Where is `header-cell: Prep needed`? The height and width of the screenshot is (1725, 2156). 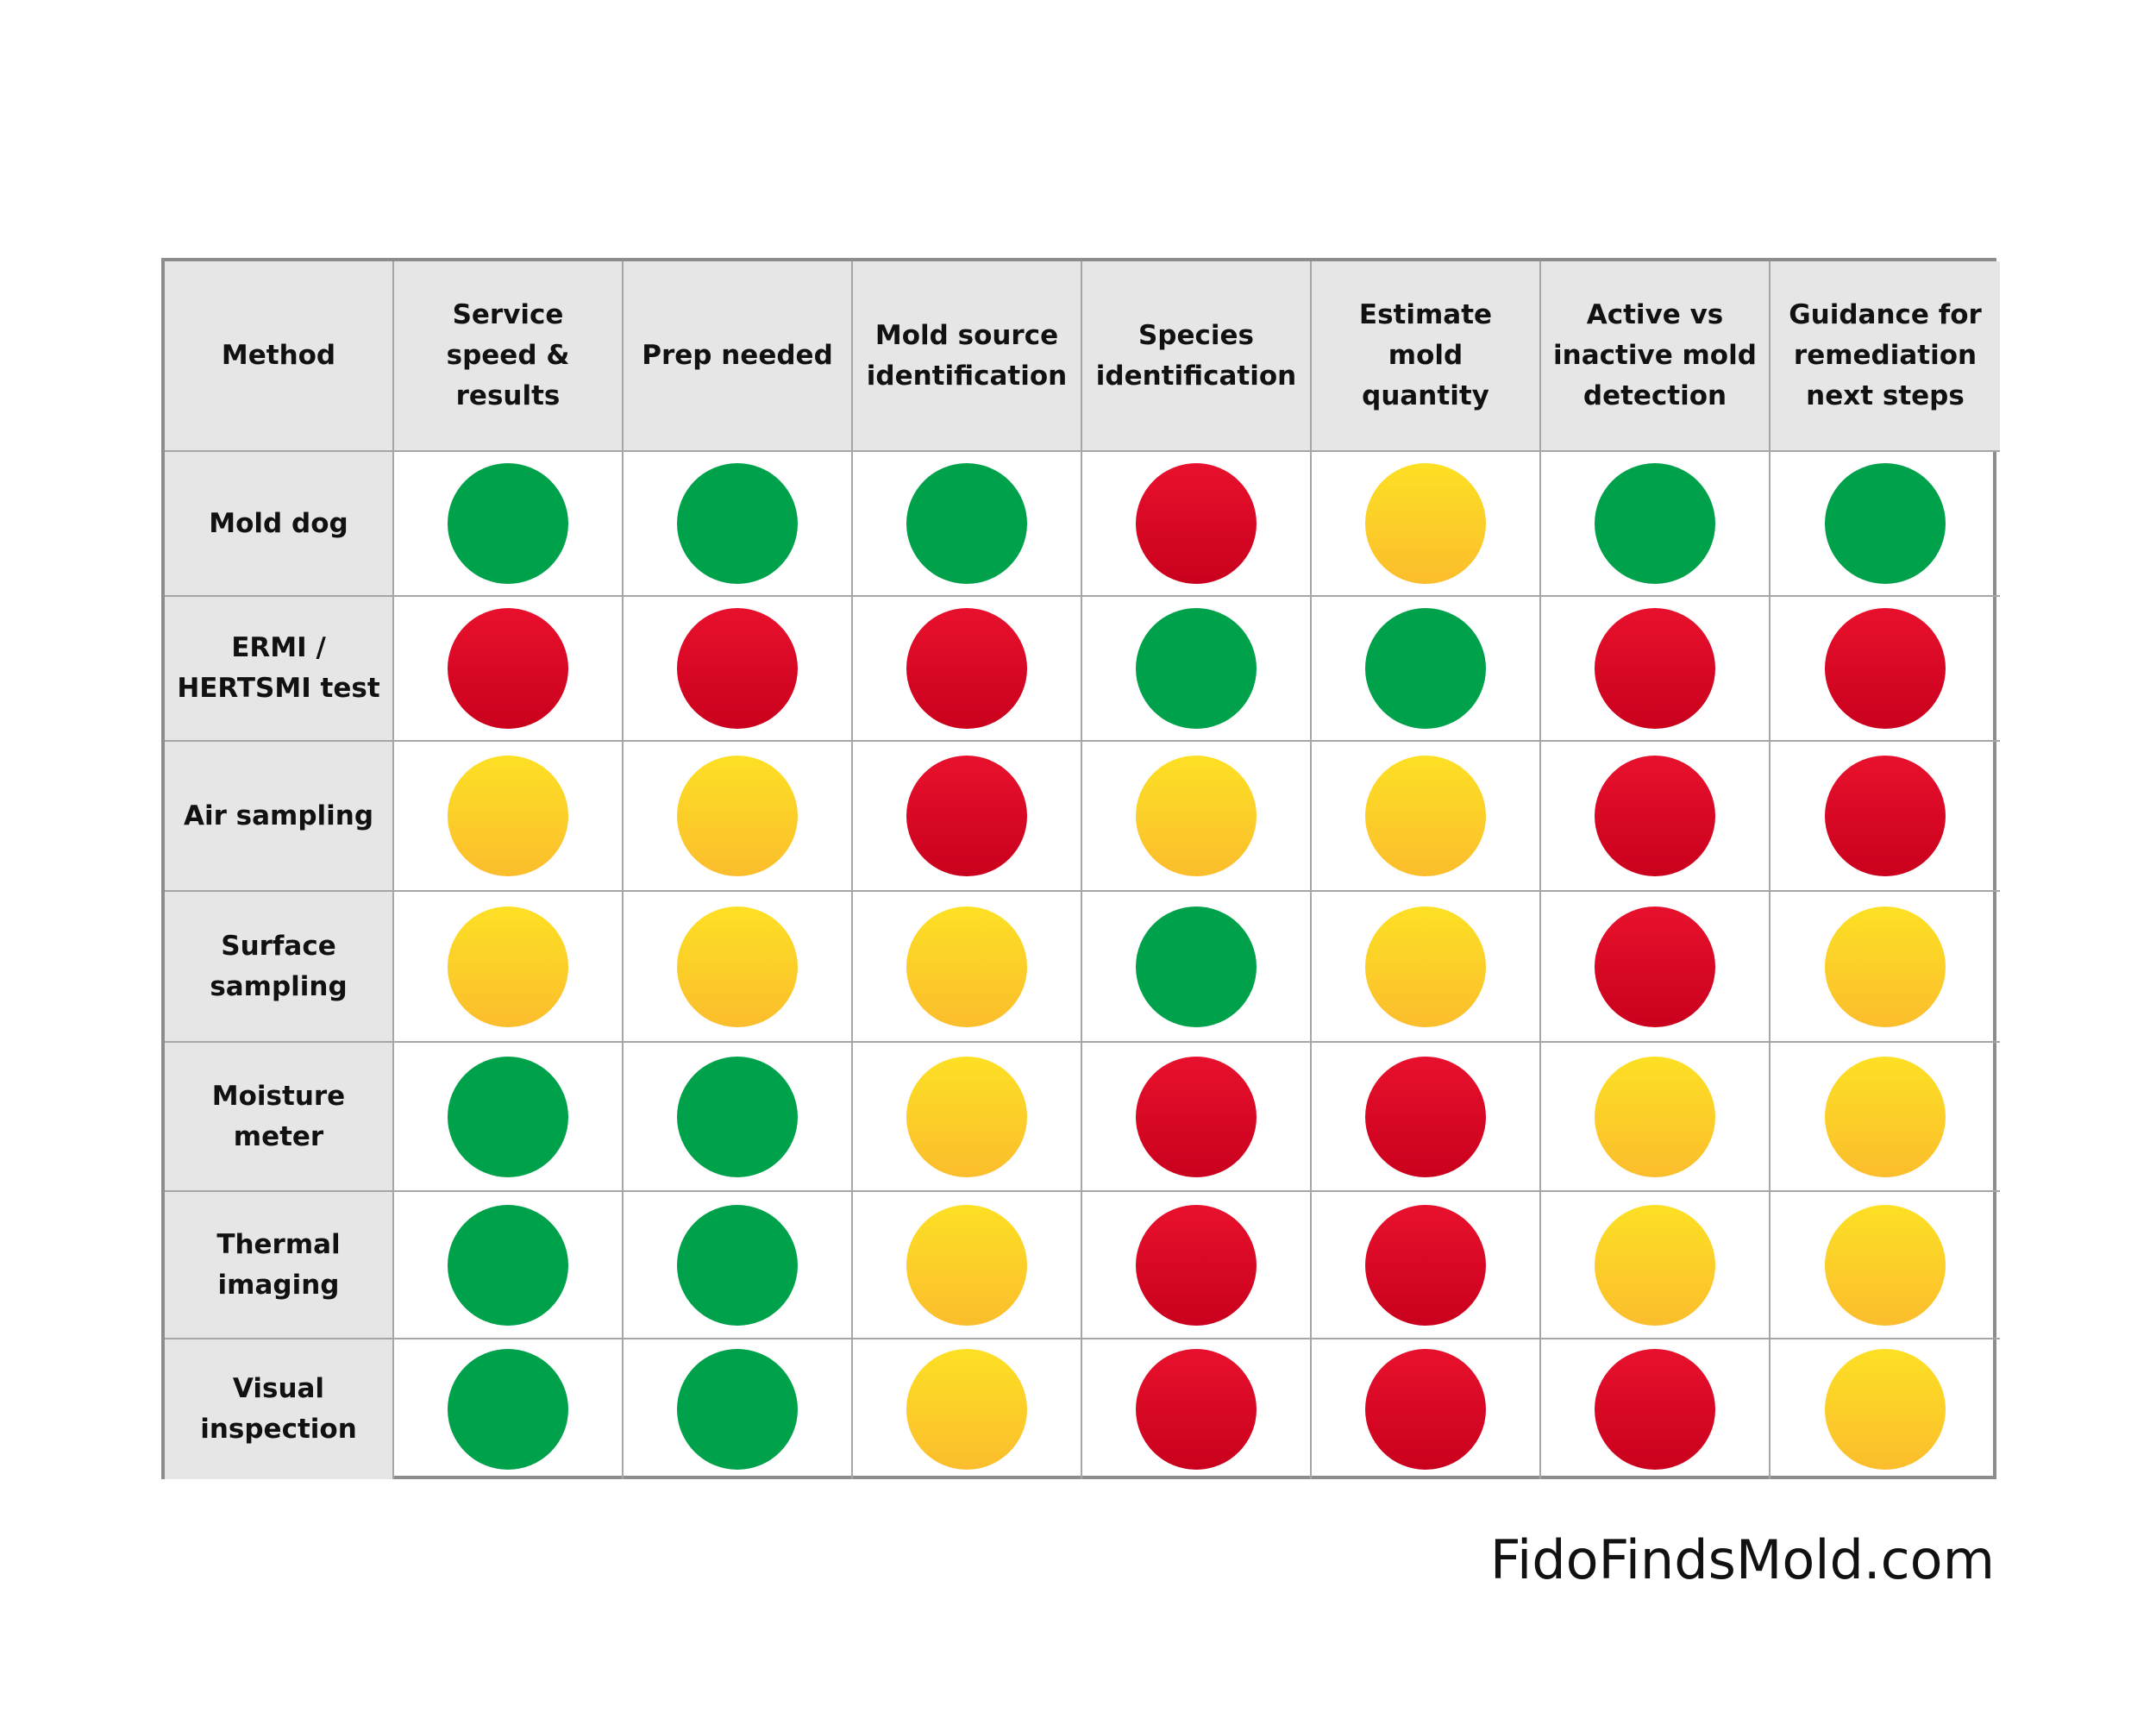
header-cell: Prep needed is located at coordinates (738, 357).